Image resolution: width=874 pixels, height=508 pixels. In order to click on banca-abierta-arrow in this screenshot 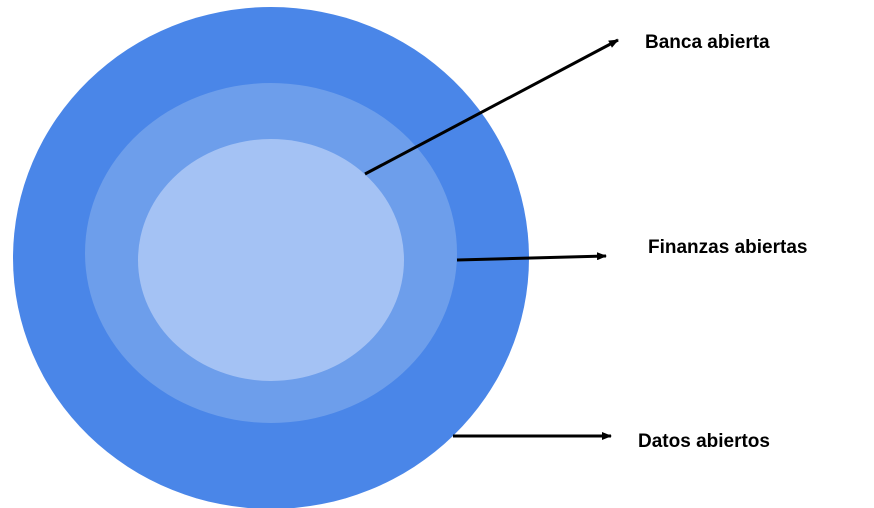, I will do `click(491, 107)`.